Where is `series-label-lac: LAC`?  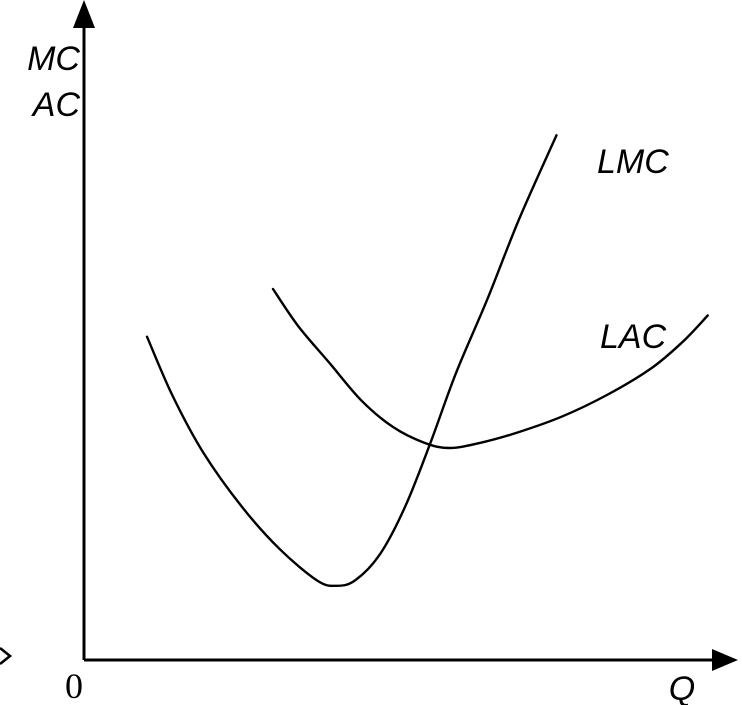
series-label-lac: LAC is located at coordinates (633, 337).